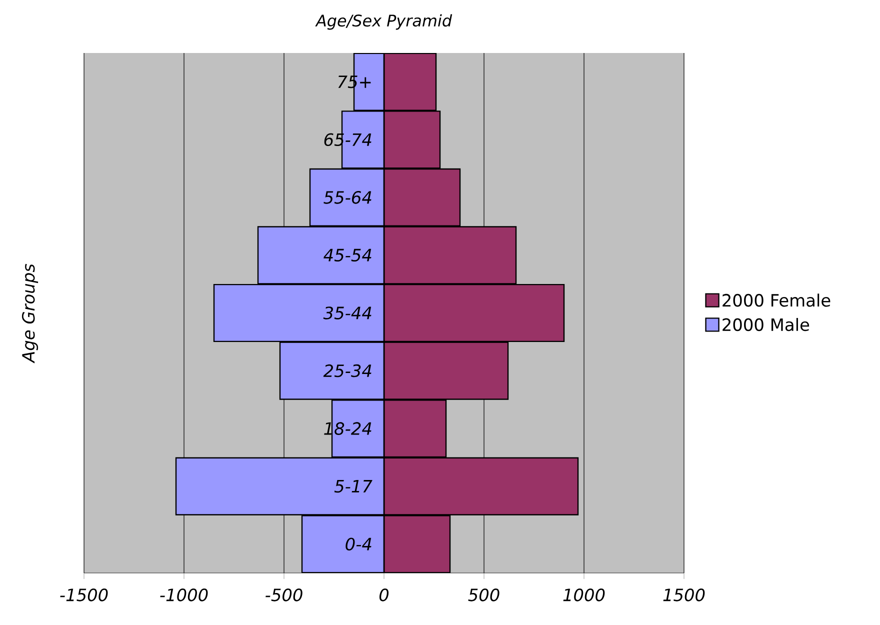  What do you see at coordinates (383, 22) in the screenshot?
I see `chart-title: Age/Sex Pyramid` at bounding box center [383, 22].